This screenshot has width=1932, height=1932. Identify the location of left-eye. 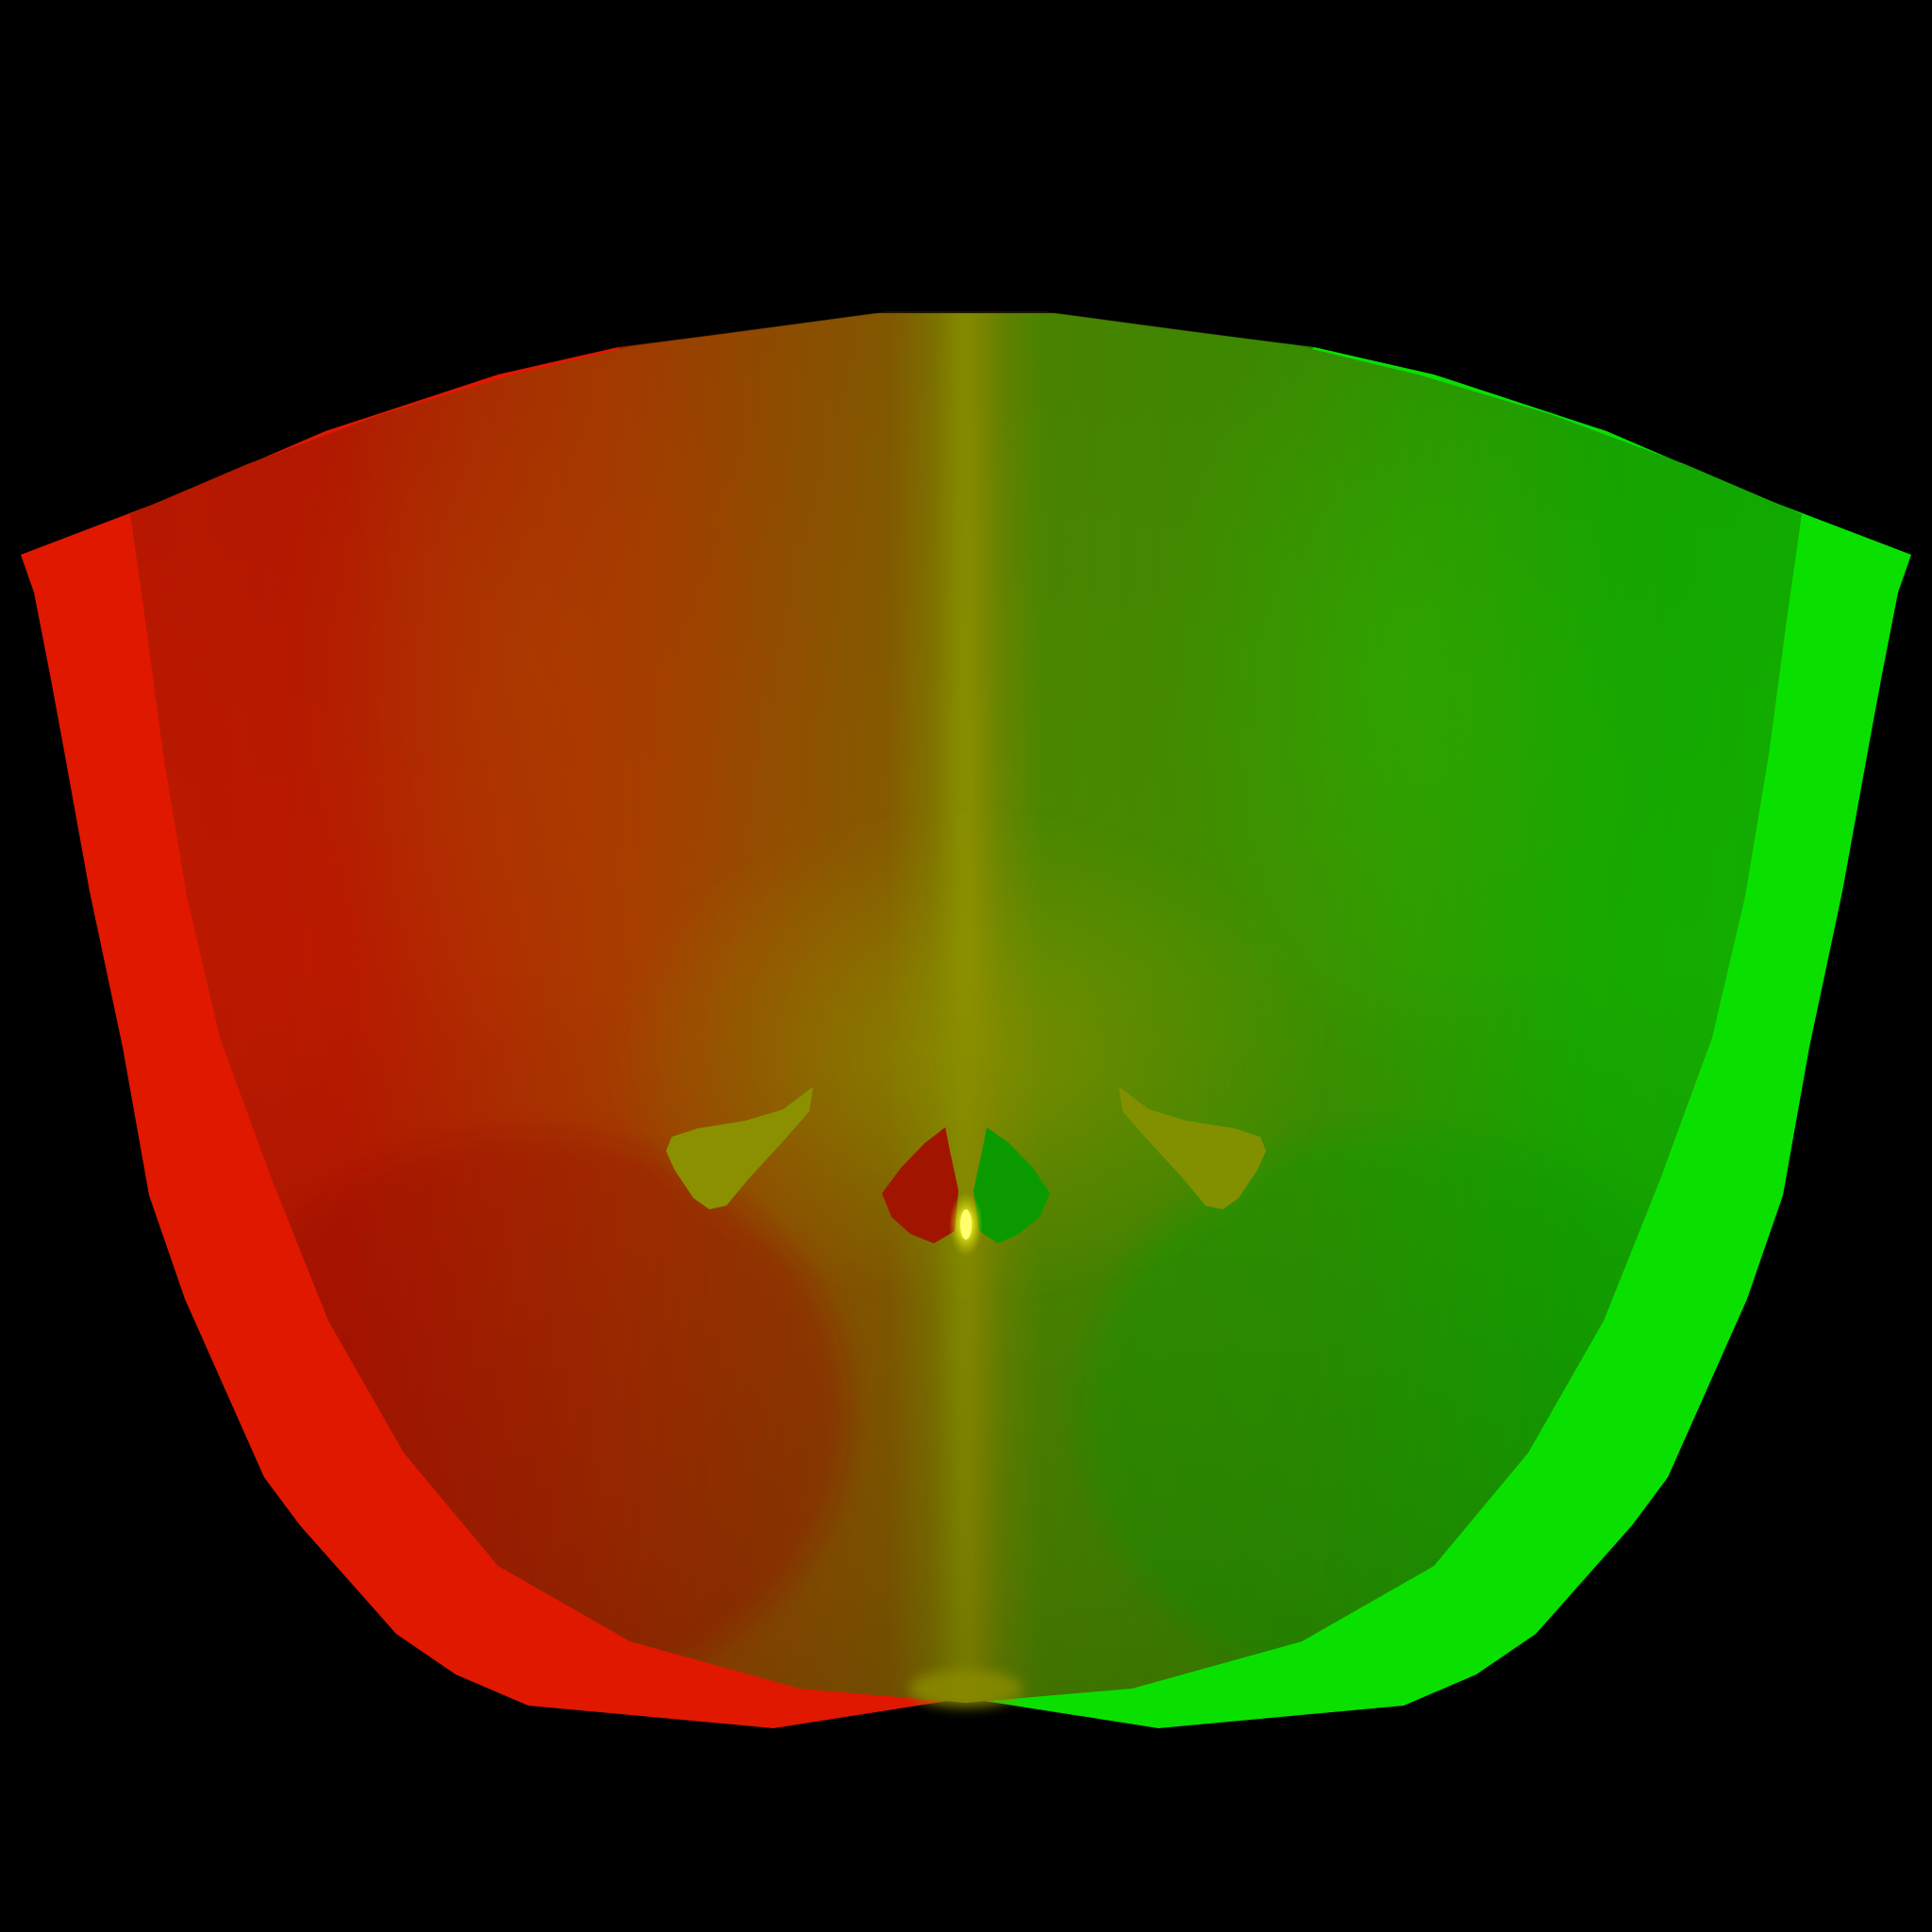
(920, 1185).